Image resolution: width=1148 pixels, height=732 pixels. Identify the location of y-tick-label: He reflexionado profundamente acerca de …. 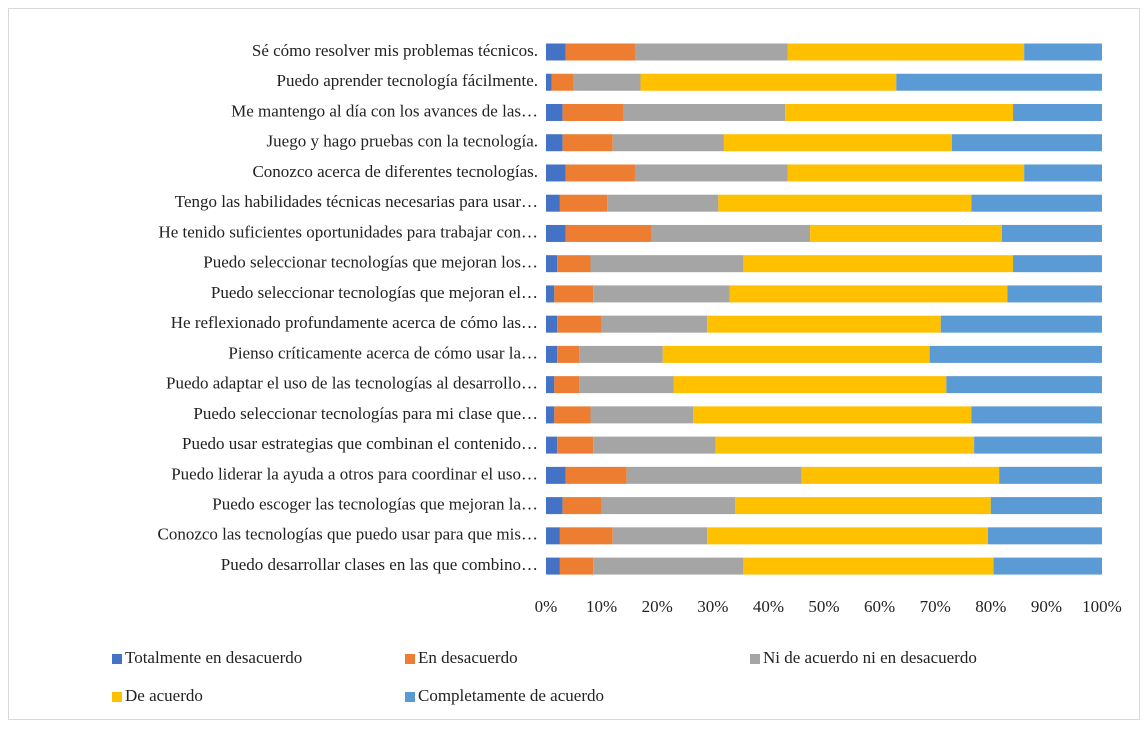
(354, 322).